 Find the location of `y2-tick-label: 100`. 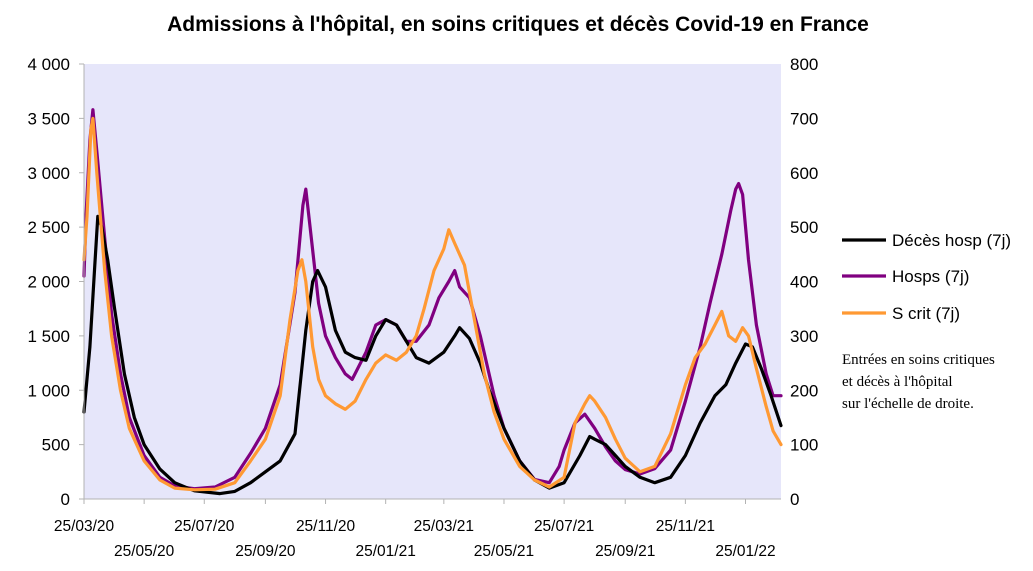

y2-tick-label: 100 is located at coordinates (804, 445).